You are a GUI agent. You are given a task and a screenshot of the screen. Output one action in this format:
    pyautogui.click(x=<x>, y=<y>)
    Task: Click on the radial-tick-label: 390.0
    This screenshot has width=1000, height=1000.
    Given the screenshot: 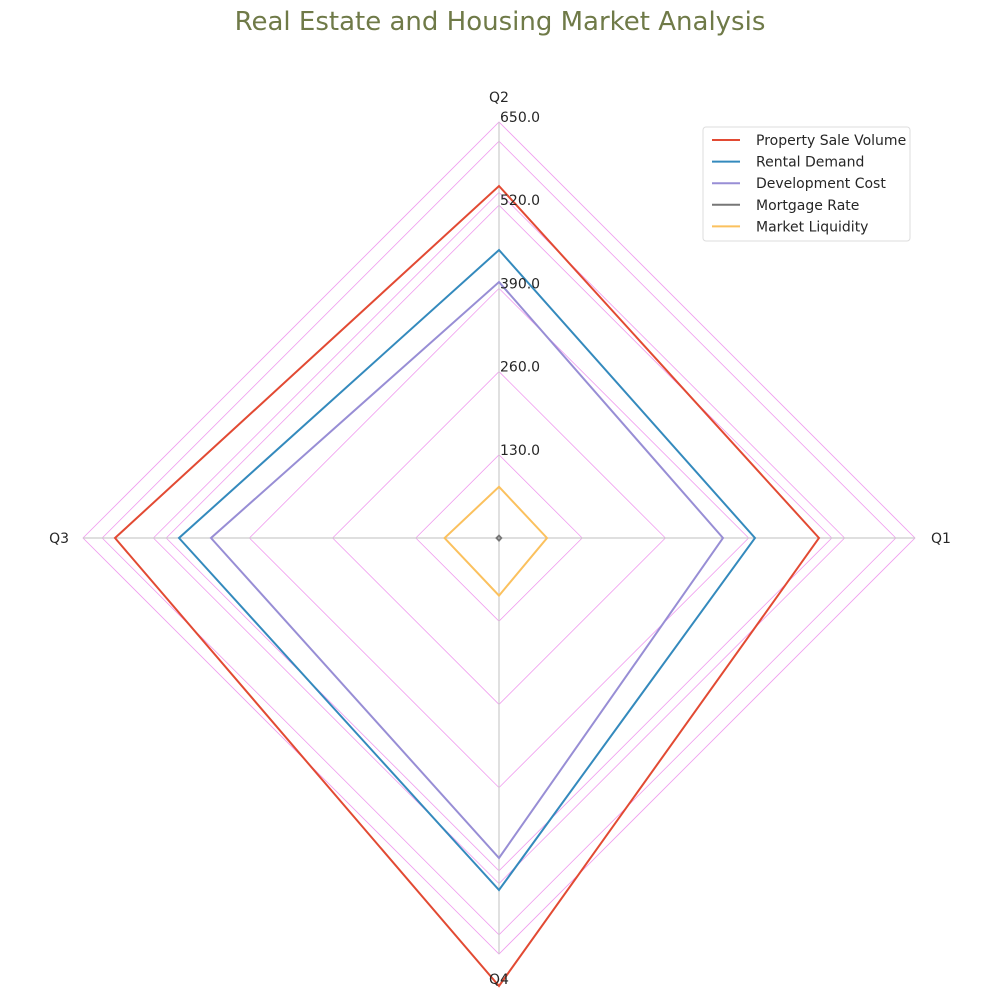 What is the action you would take?
    pyautogui.click(x=520, y=284)
    